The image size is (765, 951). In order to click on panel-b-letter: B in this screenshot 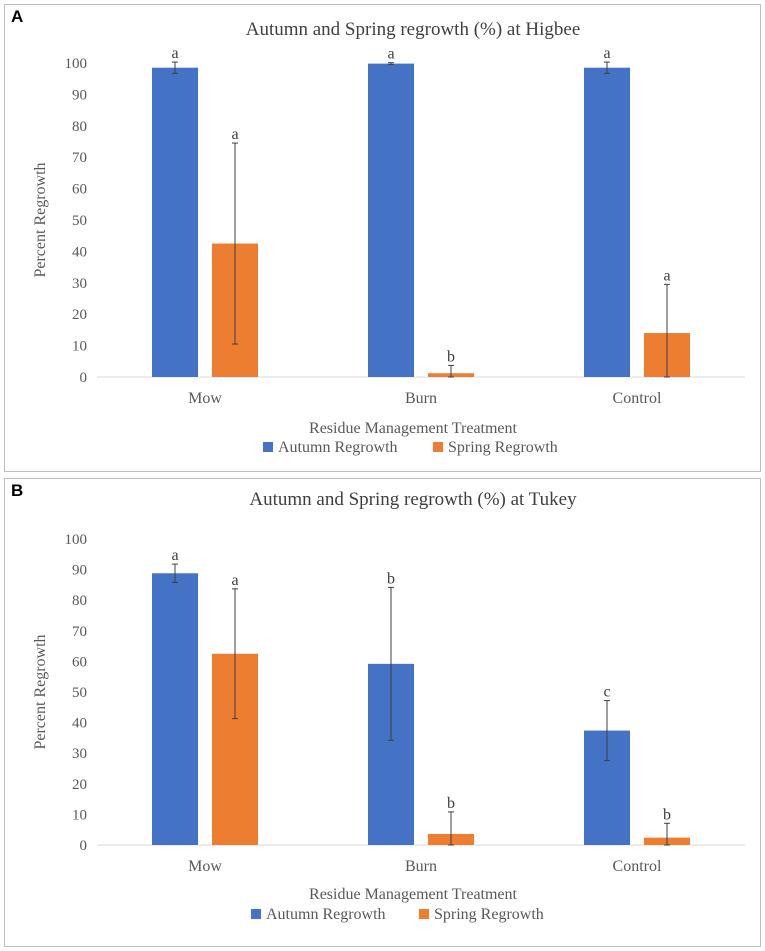, I will do `click(17, 490)`.